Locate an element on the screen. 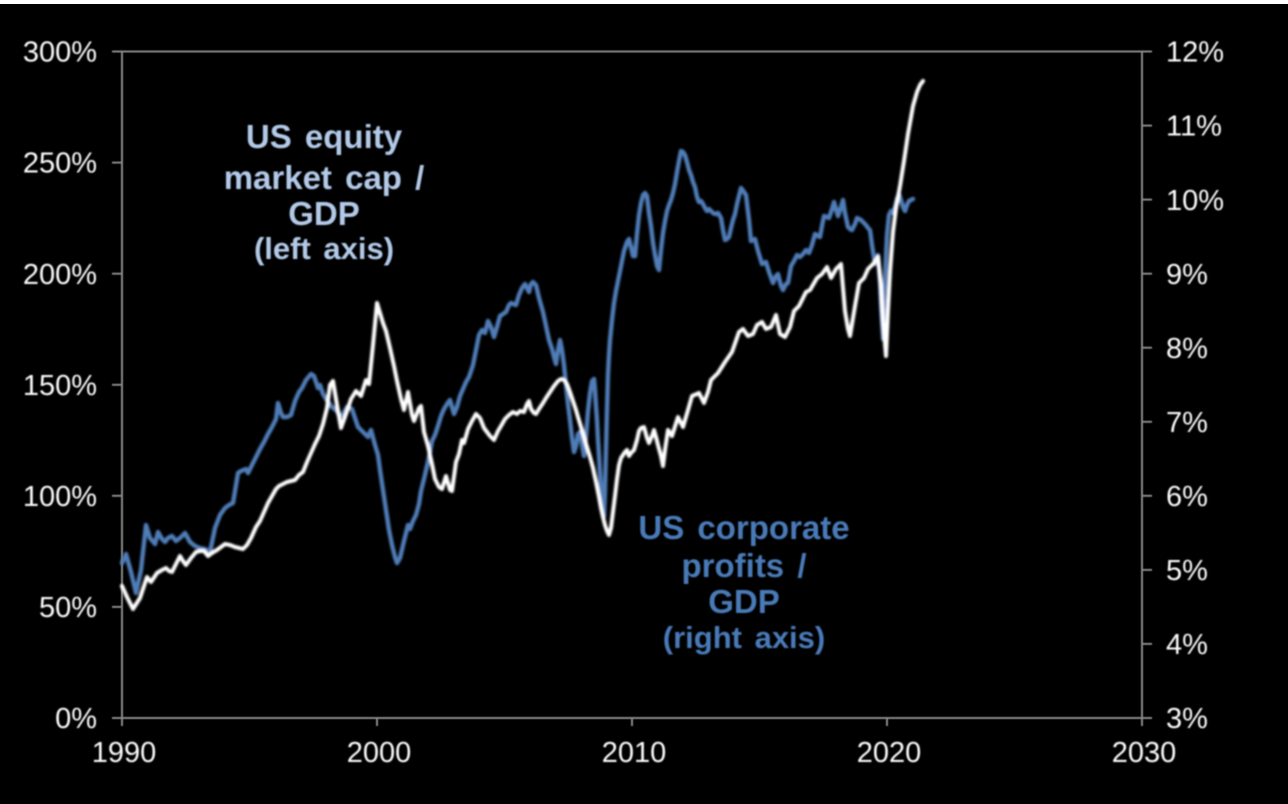 This screenshot has height=804, width=1288. svg-text: 2010 is located at coordinates (634, 753).